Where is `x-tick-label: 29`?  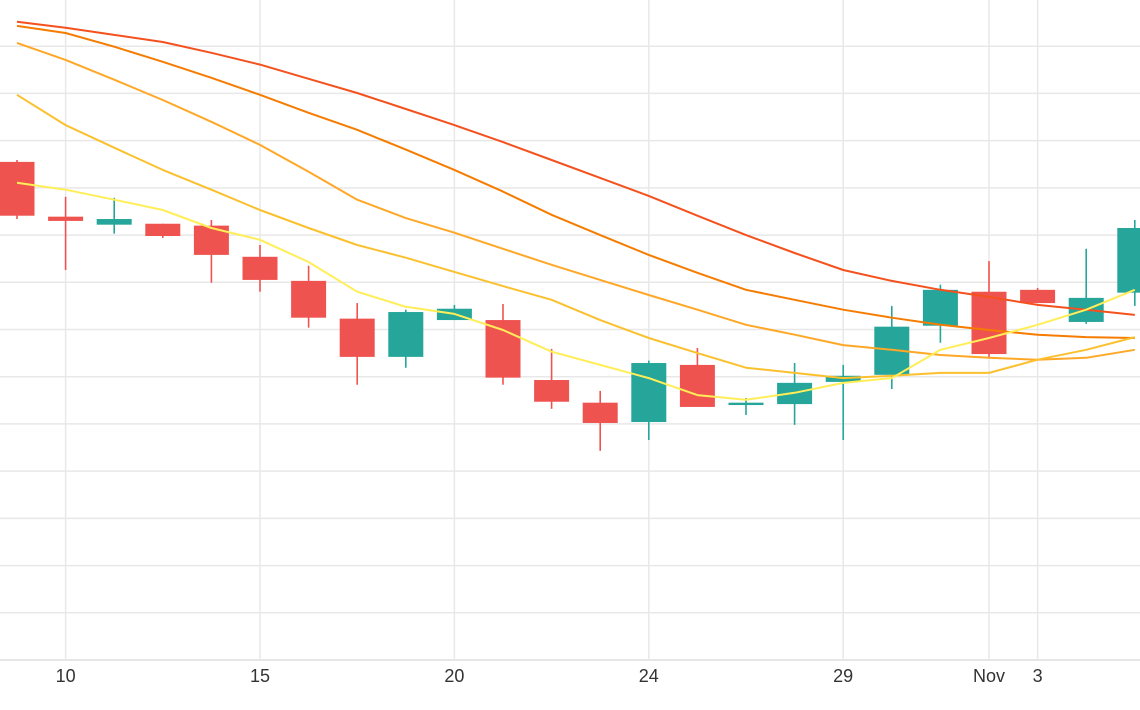
x-tick-label: 29 is located at coordinates (843, 676).